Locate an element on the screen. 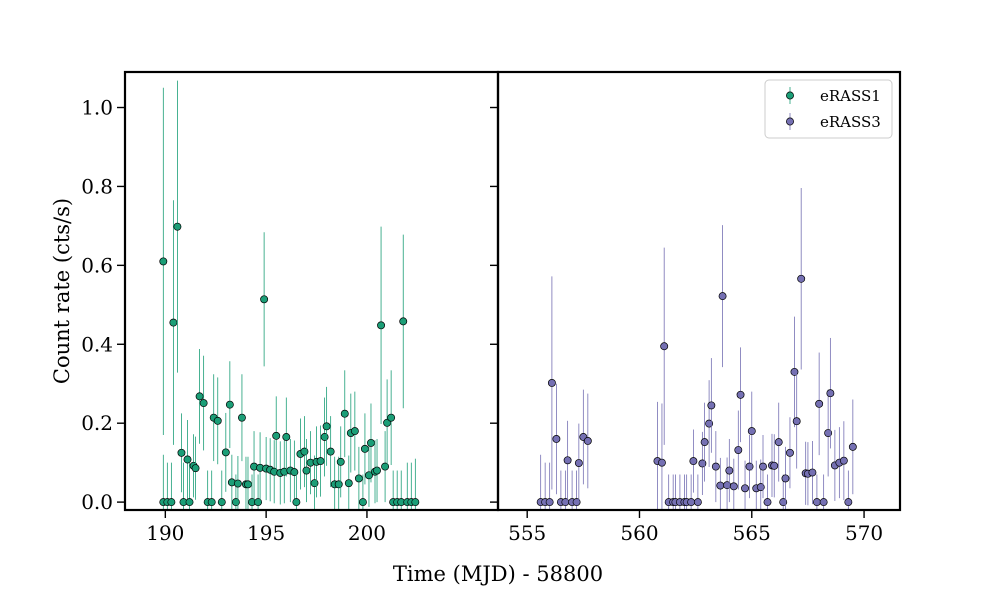 The width and height of the screenshot is (1000, 600). y-tick-label-1: 0.2 is located at coordinates (97, 423).